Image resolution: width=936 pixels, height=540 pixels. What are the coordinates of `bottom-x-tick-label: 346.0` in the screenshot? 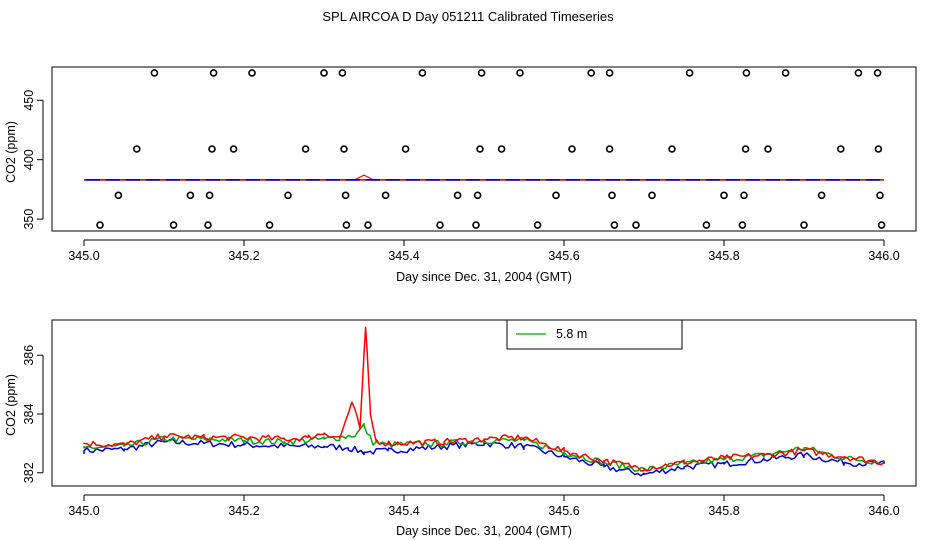 It's located at (883, 511).